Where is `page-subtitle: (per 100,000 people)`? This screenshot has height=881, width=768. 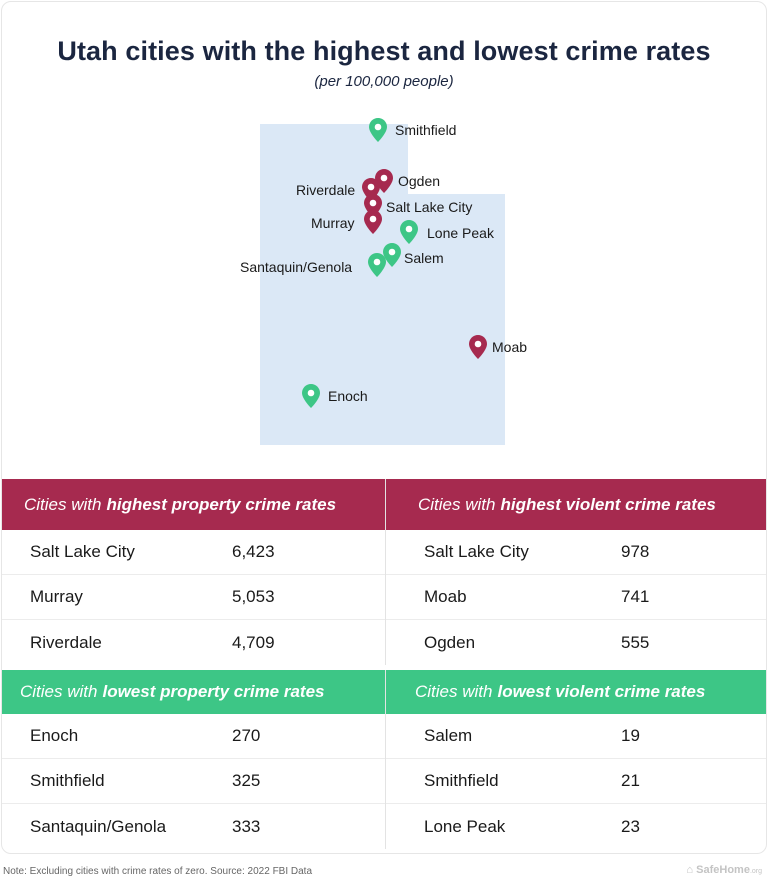 page-subtitle: (per 100,000 people) is located at coordinates (384, 81).